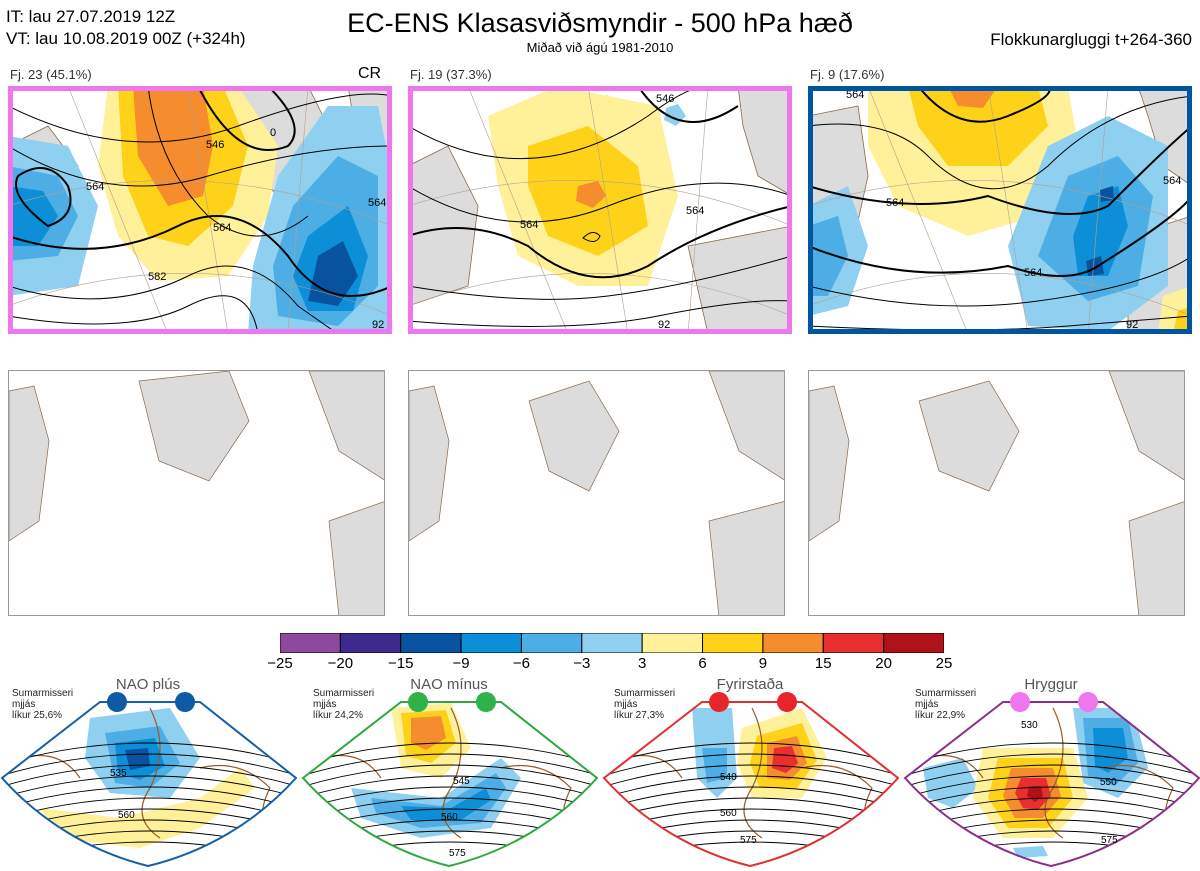 This screenshot has width=1200, height=871. Describe the element at coordinates (148, 684) in the screenshot. I see `regime-name: NAO plús` at that location.